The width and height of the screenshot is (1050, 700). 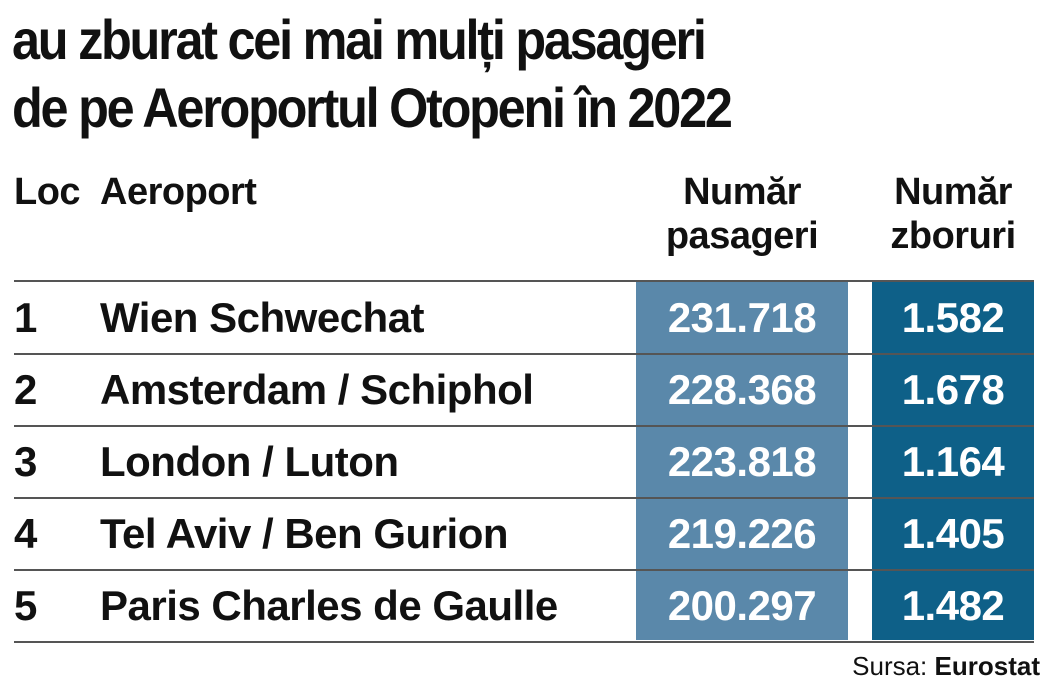 What do you see at coordinates (987, 666) in the screenshot?
I see `source-name: Eurostat` at bounding box center [987, 666].